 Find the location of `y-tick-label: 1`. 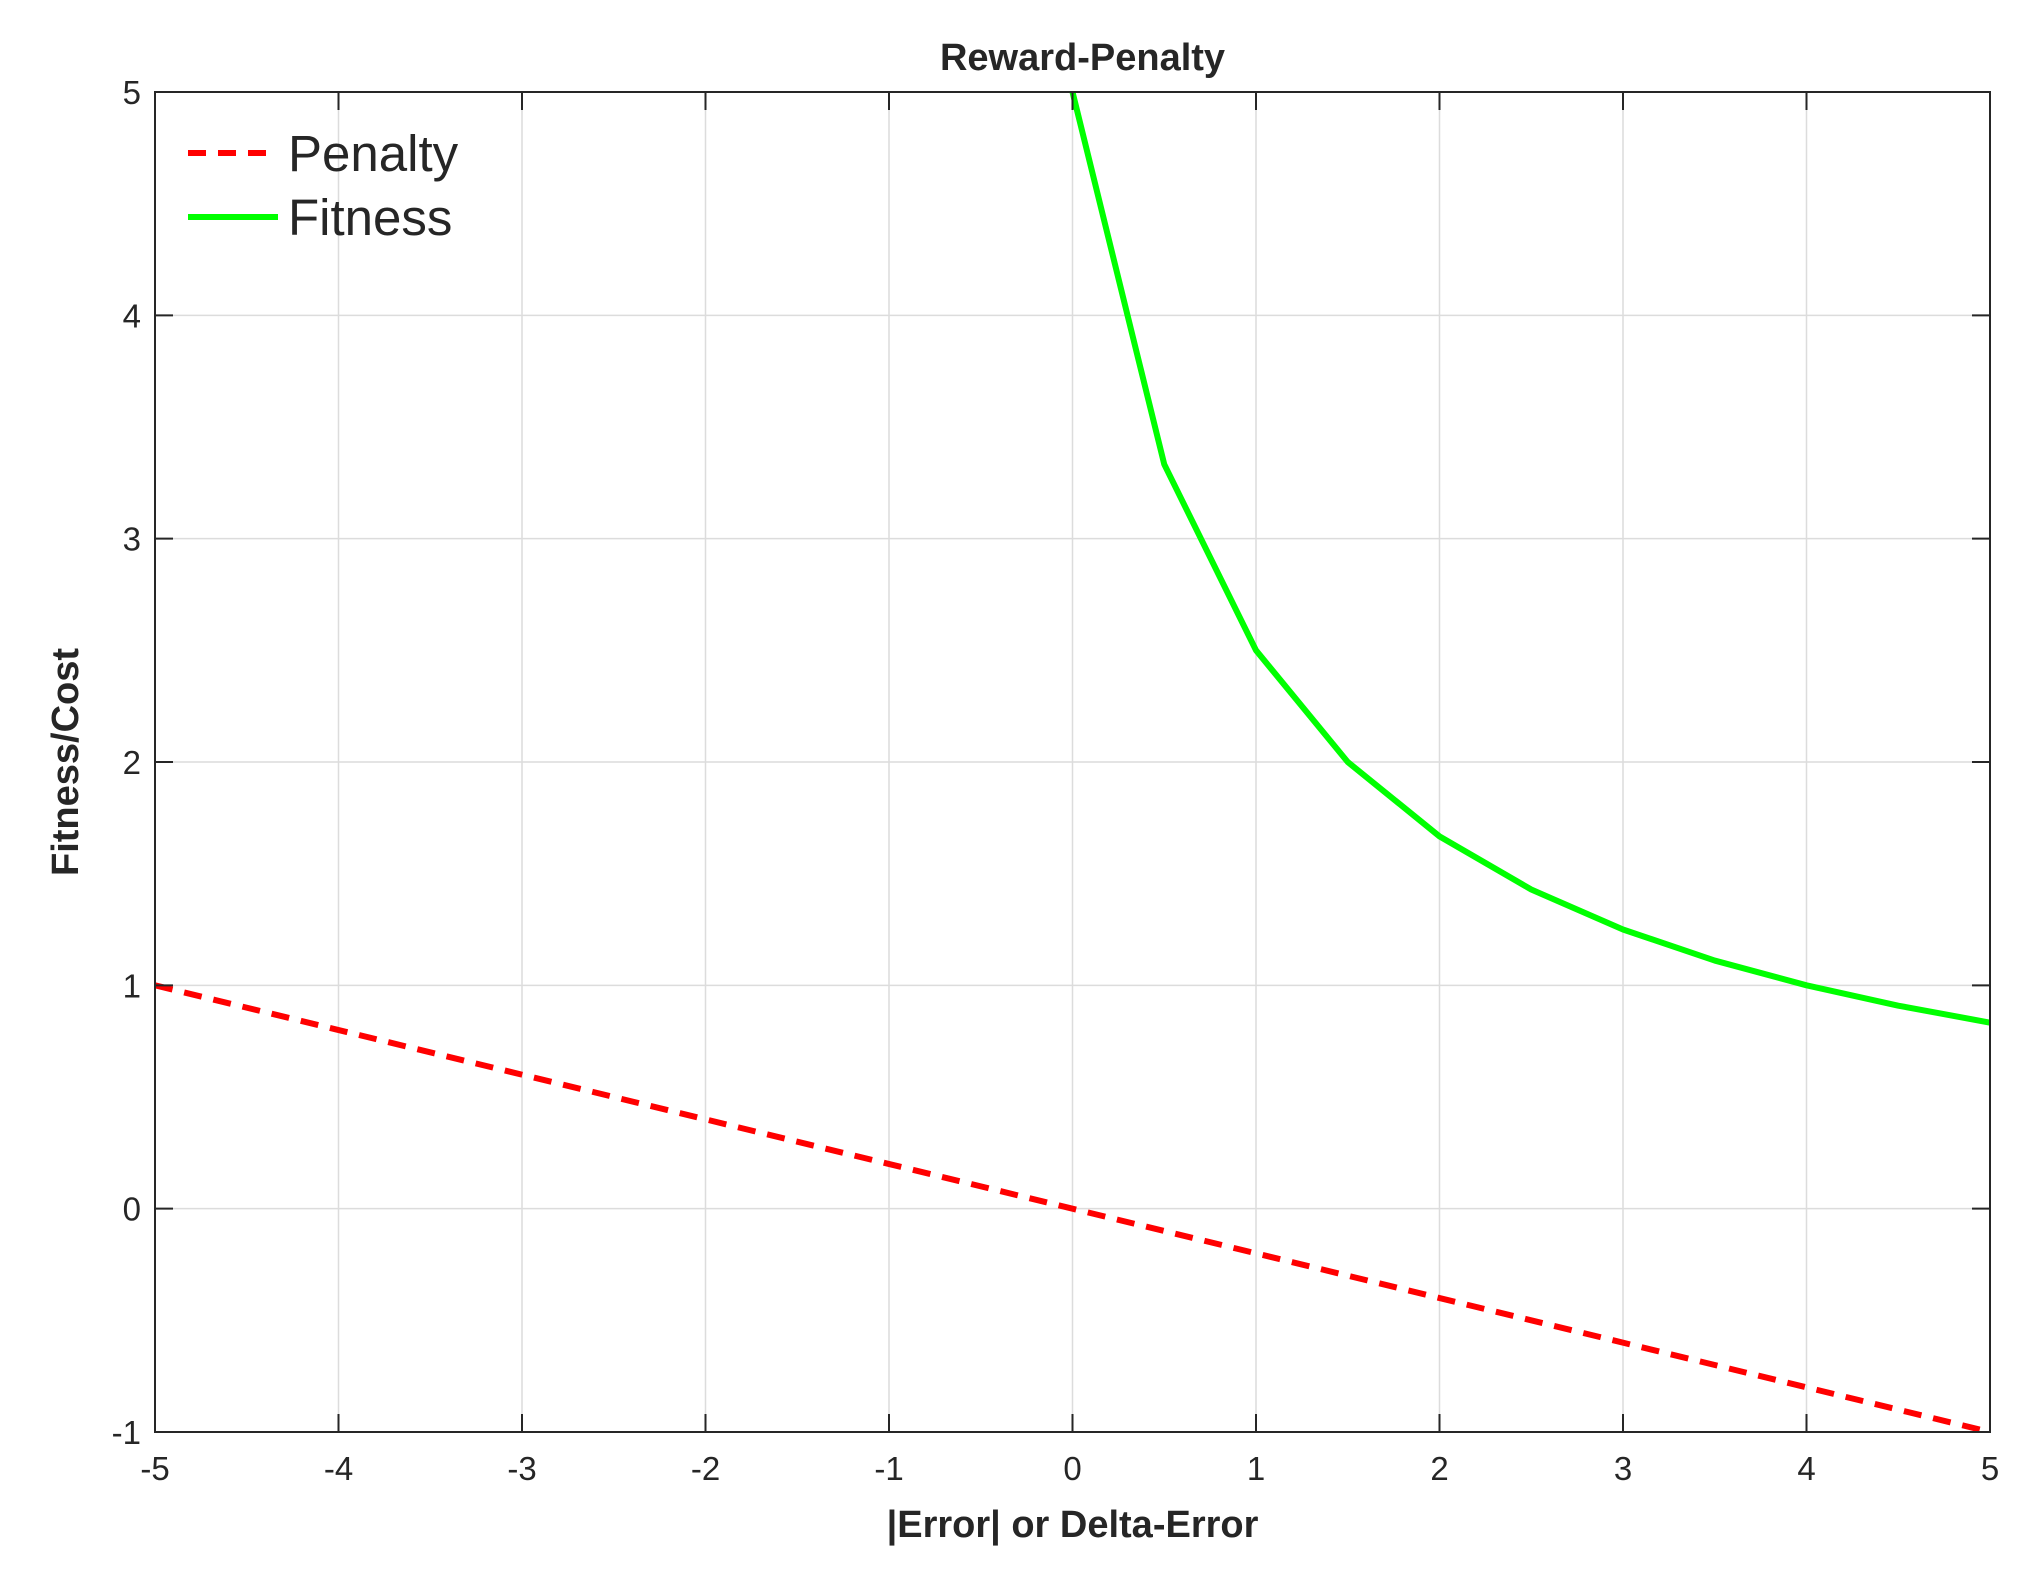

y-tick-label: 1 is located at coordinates (132, 985).